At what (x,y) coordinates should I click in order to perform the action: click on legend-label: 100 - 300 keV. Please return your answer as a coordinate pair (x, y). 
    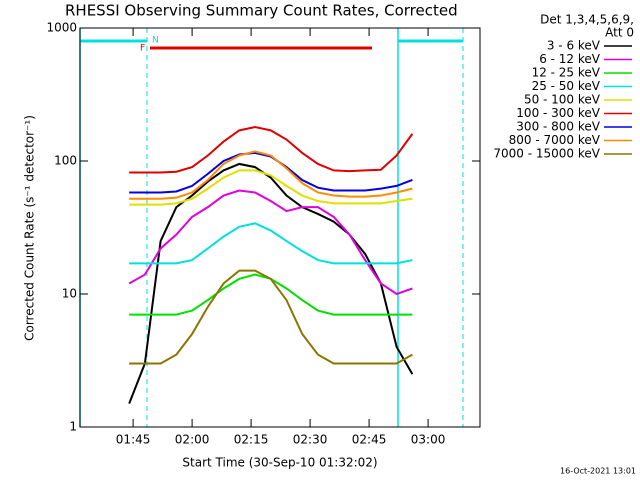
    Looking at the image, I should click on (558, 113).